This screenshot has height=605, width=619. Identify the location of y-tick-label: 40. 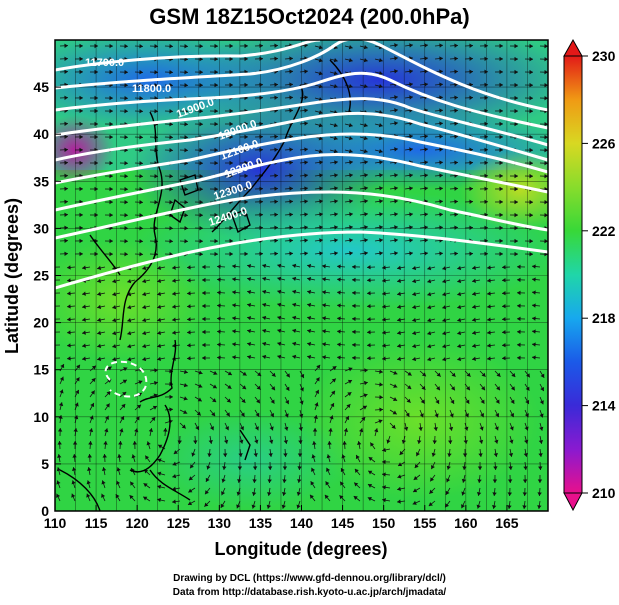
(41, 134).